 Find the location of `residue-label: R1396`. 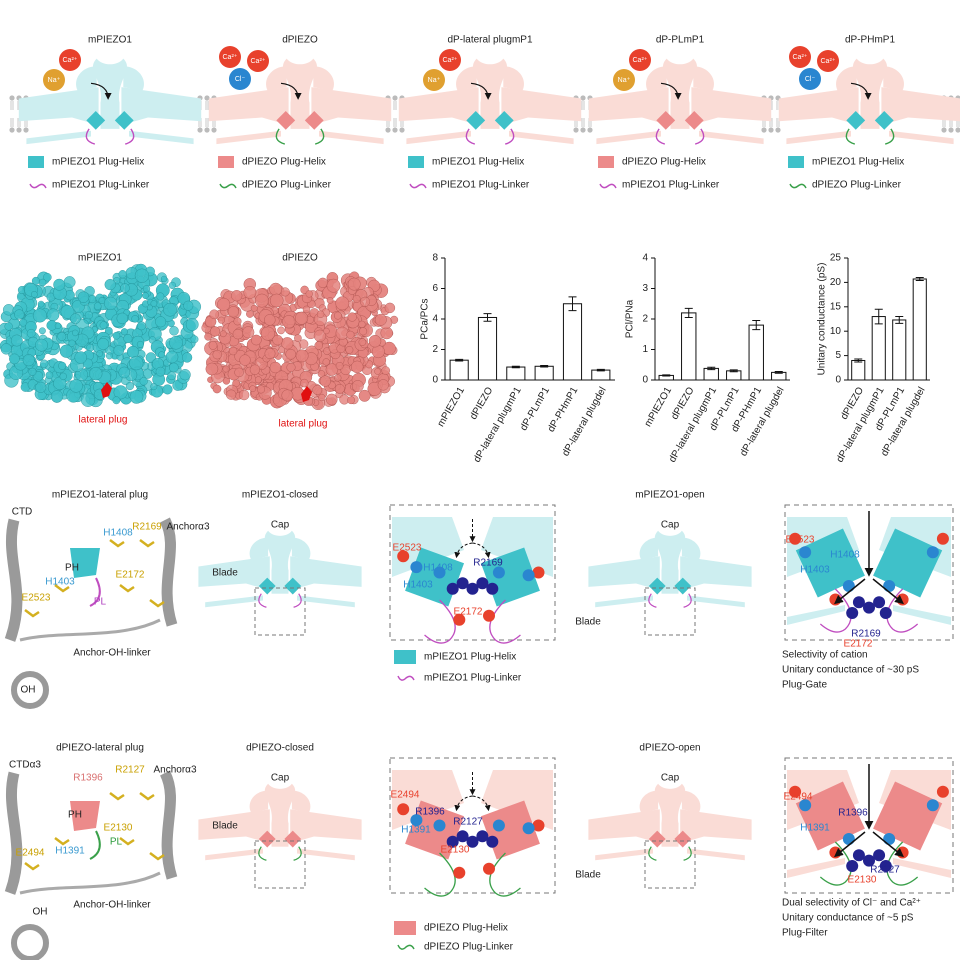

residue-label: R1396 is located at coordinates (88, 778).